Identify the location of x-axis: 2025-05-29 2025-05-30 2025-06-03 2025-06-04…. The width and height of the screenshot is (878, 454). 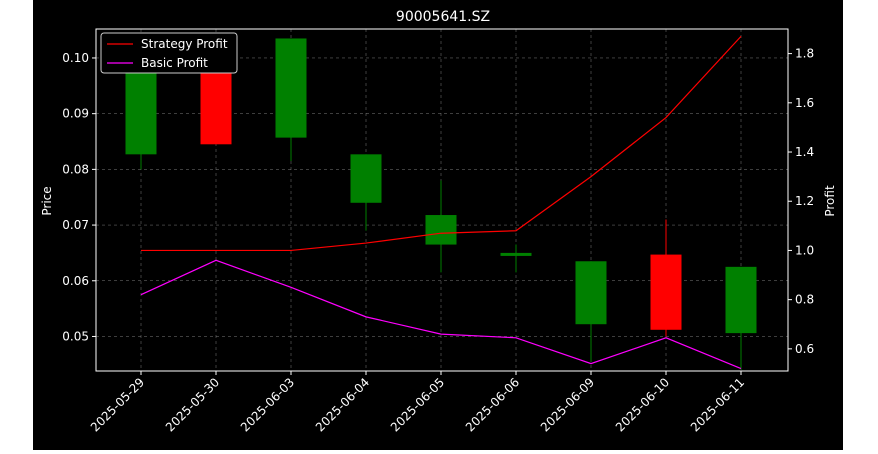
(417, 402).